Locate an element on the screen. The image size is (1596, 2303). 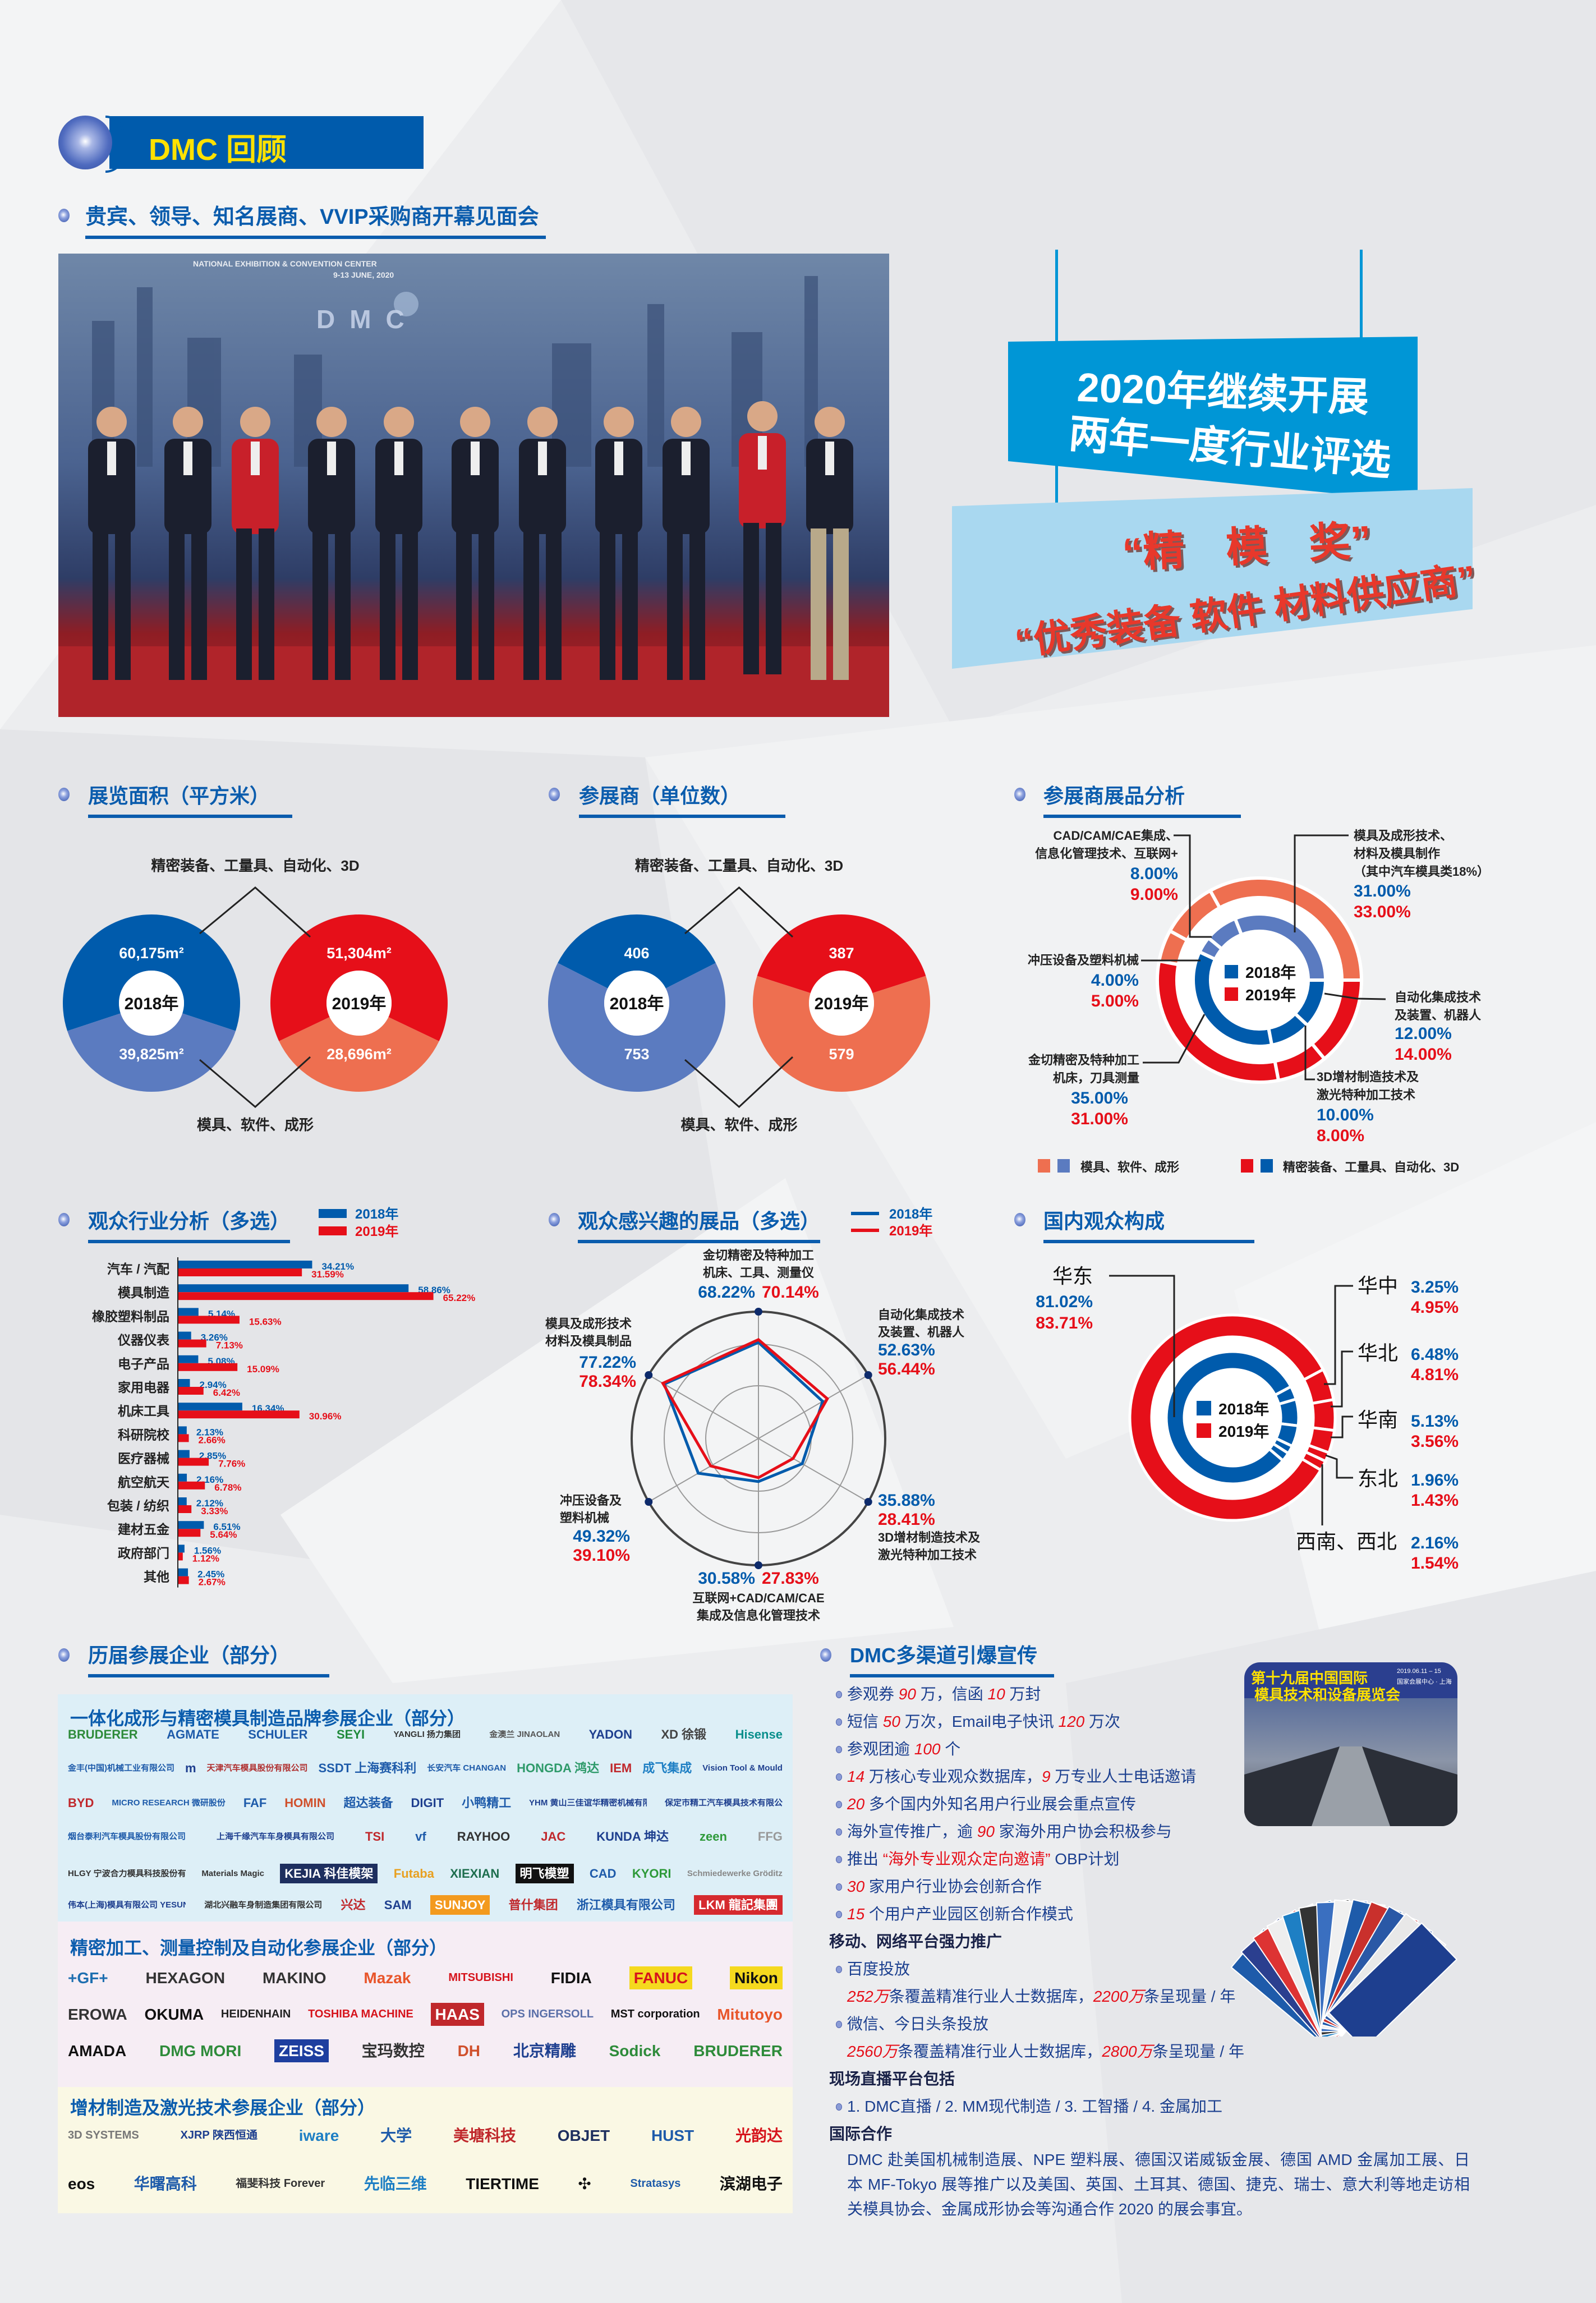
exhibitor-logo: 北京精雕 is located at coordinates (544, 2051).